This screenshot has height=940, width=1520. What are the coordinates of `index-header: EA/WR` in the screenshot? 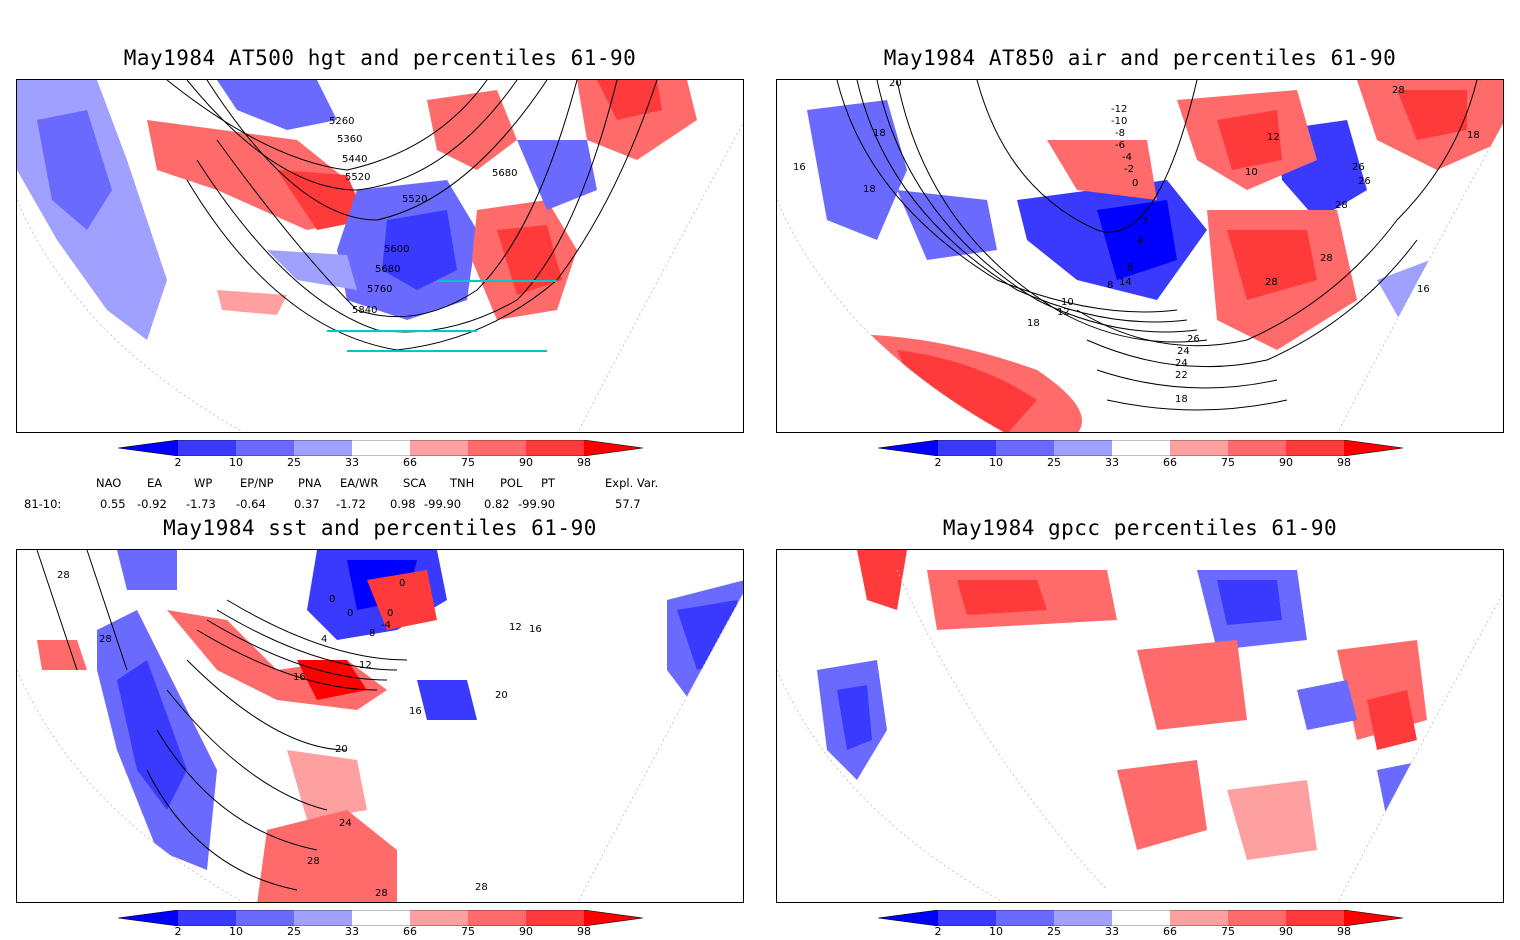 It's located at (359, 483).